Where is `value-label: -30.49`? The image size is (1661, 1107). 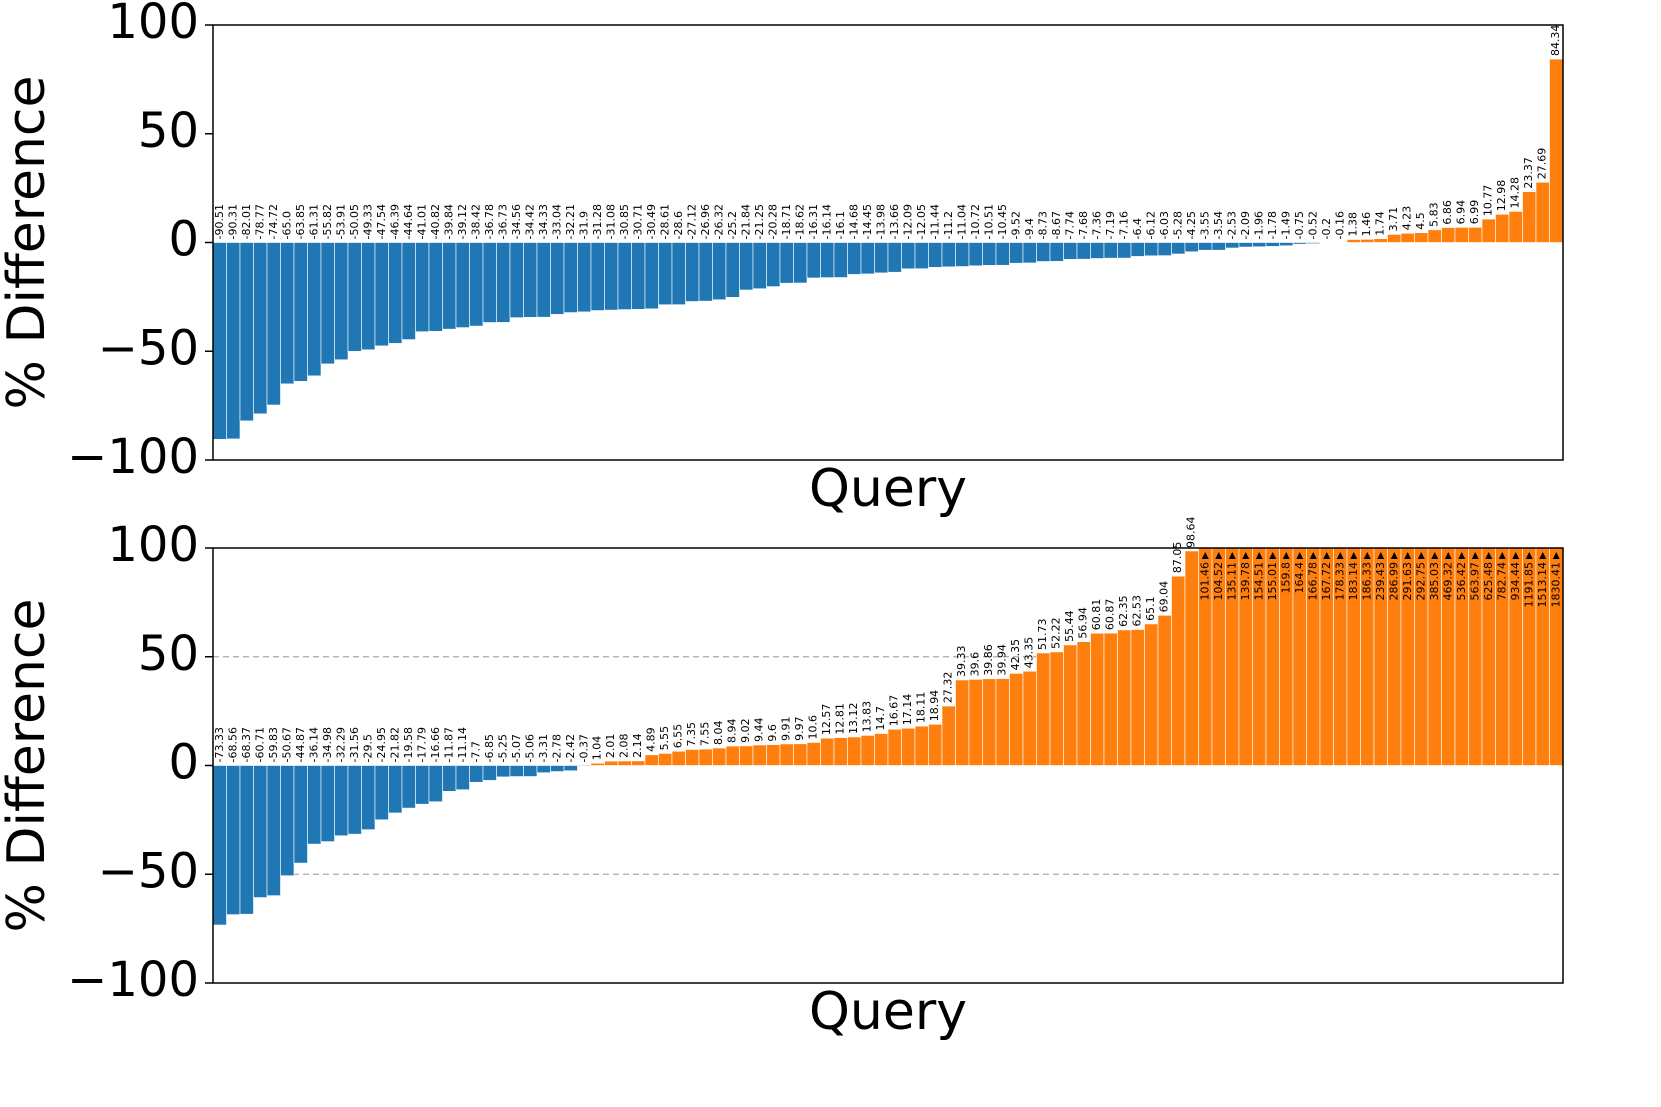 value-label: -30.49 is located at coordinates (651, 221).